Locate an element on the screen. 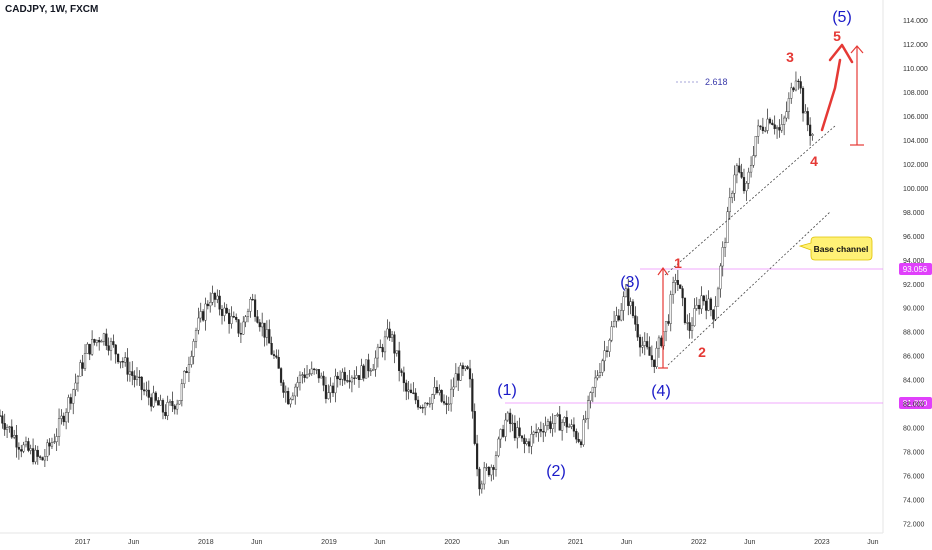 This screenshot has width=932, height=550. base-channel-callout: Base channel is located at coordinates (835, 248).